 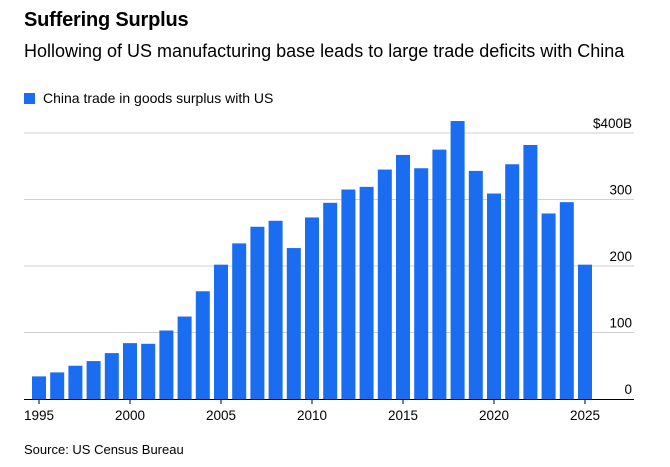 I want to click on x-tick-label: 2000, so click(x=130, y=415).